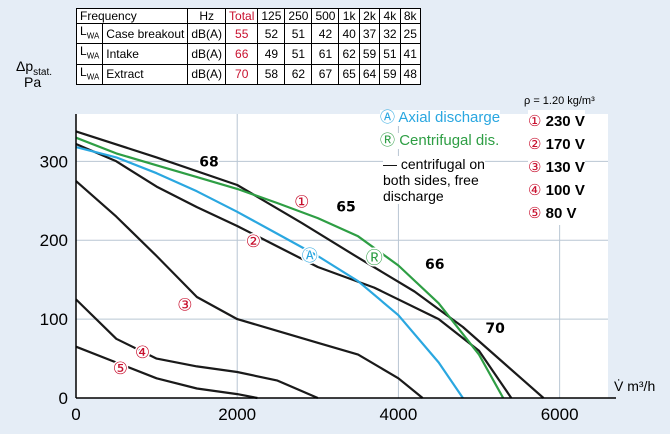  Describe the element at coordinates (410, 16) in the screenshot. I see `header-cell: 8k` at that location.